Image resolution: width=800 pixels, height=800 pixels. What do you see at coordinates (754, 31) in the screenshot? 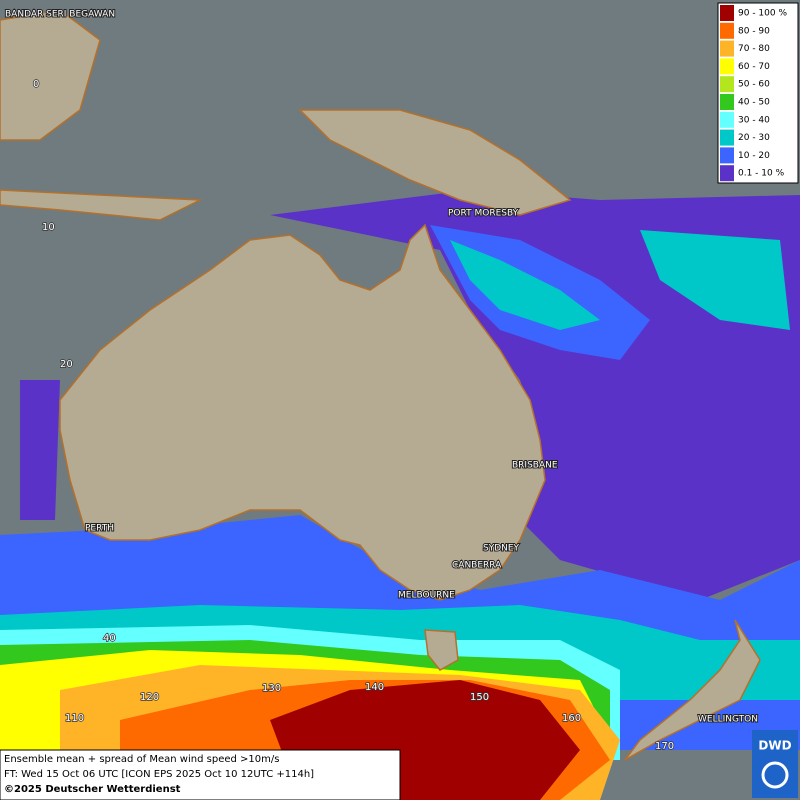
I see `legend-label: 80 - 90` at bounding box center [754, 31].